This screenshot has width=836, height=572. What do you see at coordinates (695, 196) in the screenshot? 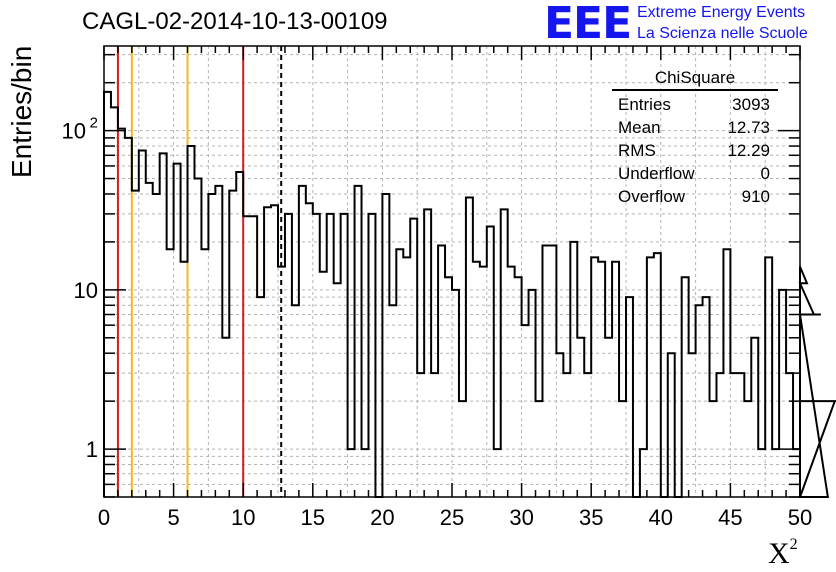
I see `stats-row-overflow: Overflow 910` at bounding box center [695, 196].